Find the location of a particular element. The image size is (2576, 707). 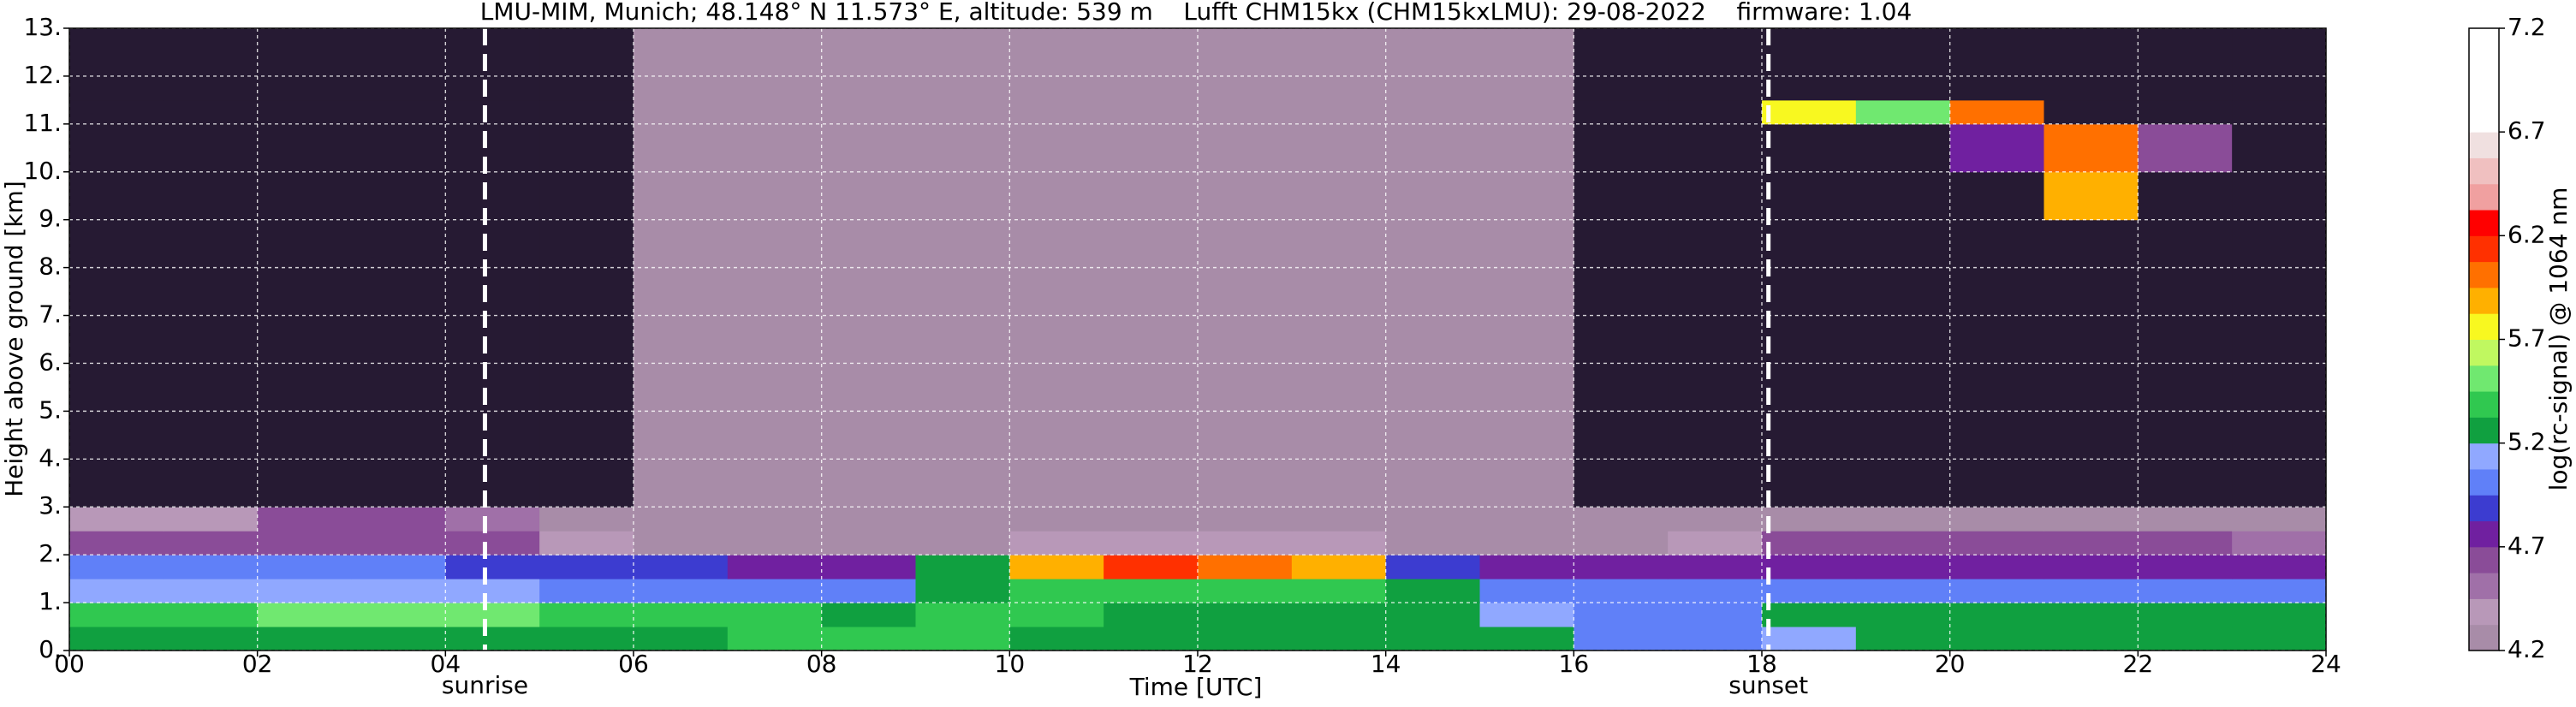

x-tick-label: 10 is located at coordinates (1010, 664).